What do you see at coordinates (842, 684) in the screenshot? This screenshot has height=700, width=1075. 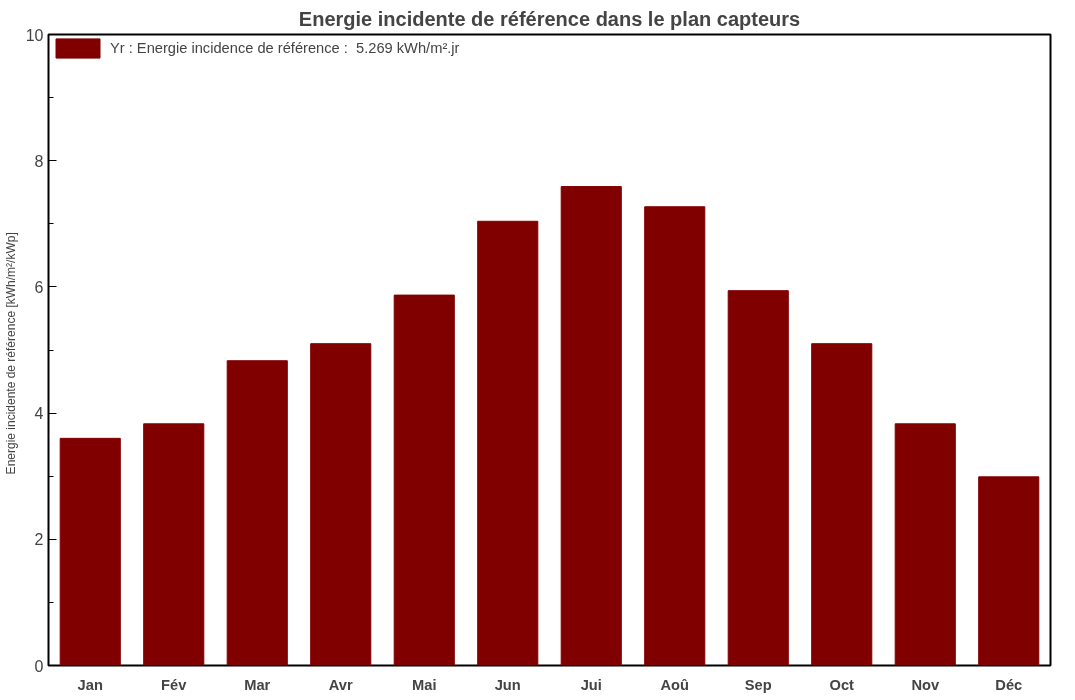 I see `x-tick-label: Oct` at bounding box center [842, 684].